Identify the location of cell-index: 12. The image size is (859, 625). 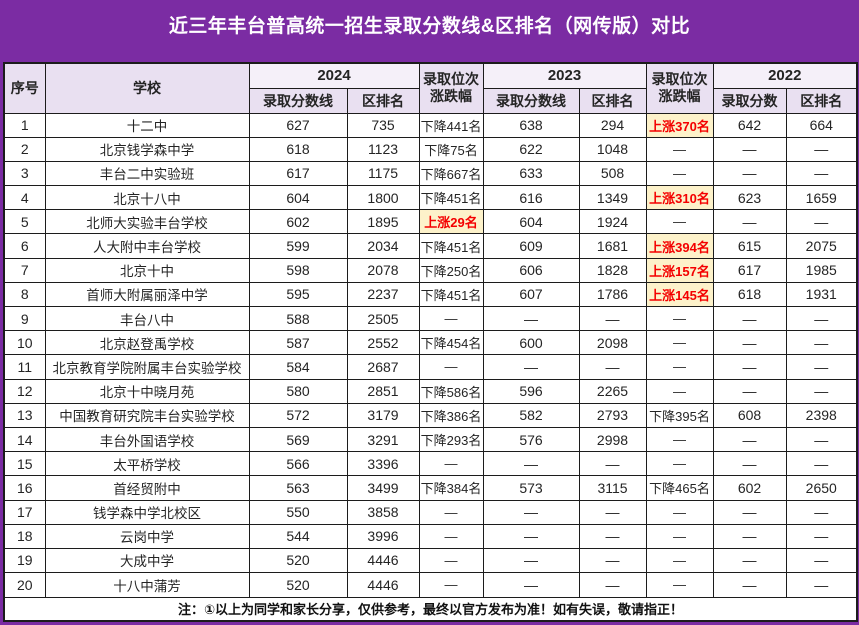
(24, 391).